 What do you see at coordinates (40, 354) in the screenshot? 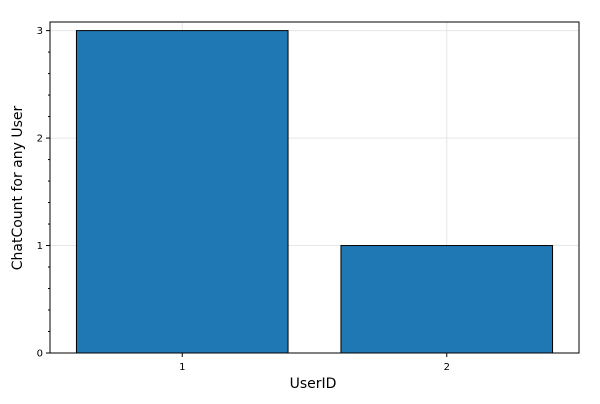
I see `y-tick-label: 0` at bounding box center [40, 354].